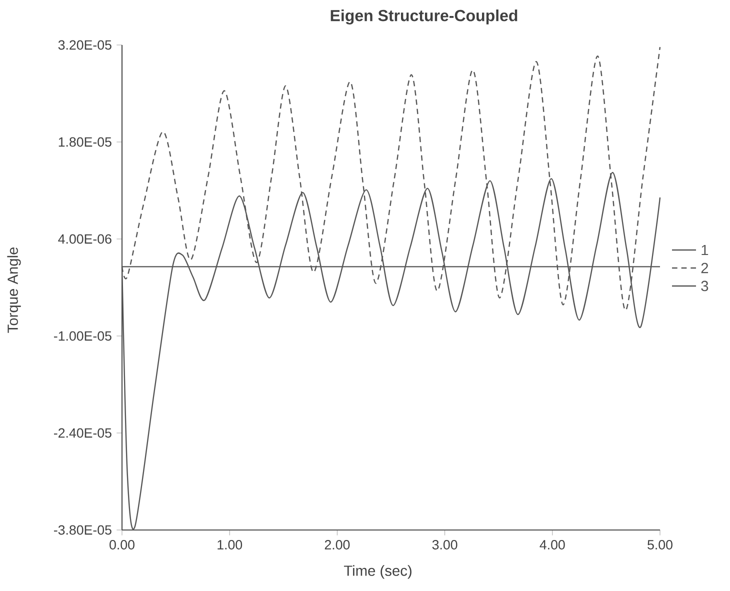  Describe the element at coordinates (14, 290) in the screenshot. I see `y-axis-title: Torque Angle` at that location.